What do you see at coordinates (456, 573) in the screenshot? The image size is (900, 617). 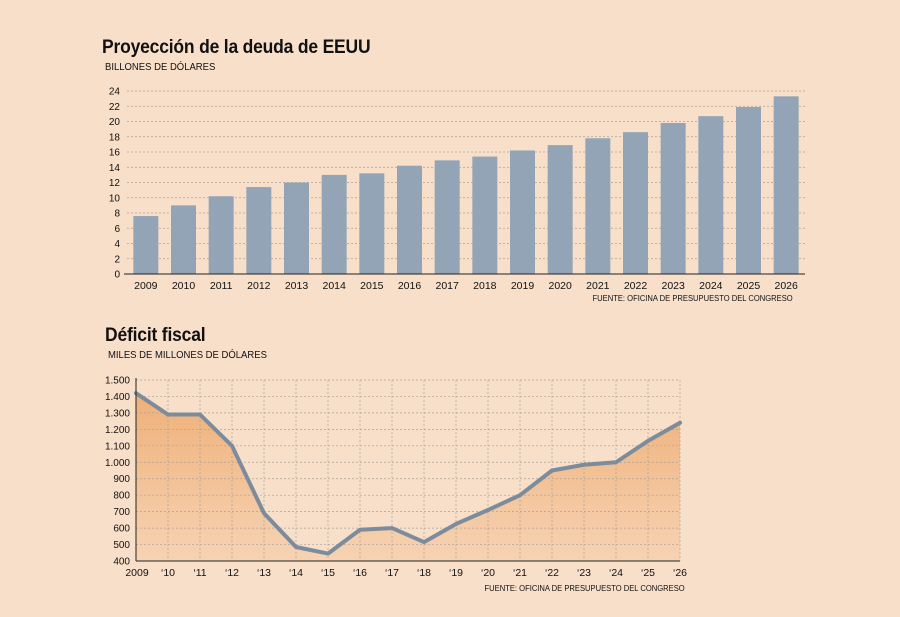 I see `x-tick-label: ‘19` at bounding box center [456, 573].